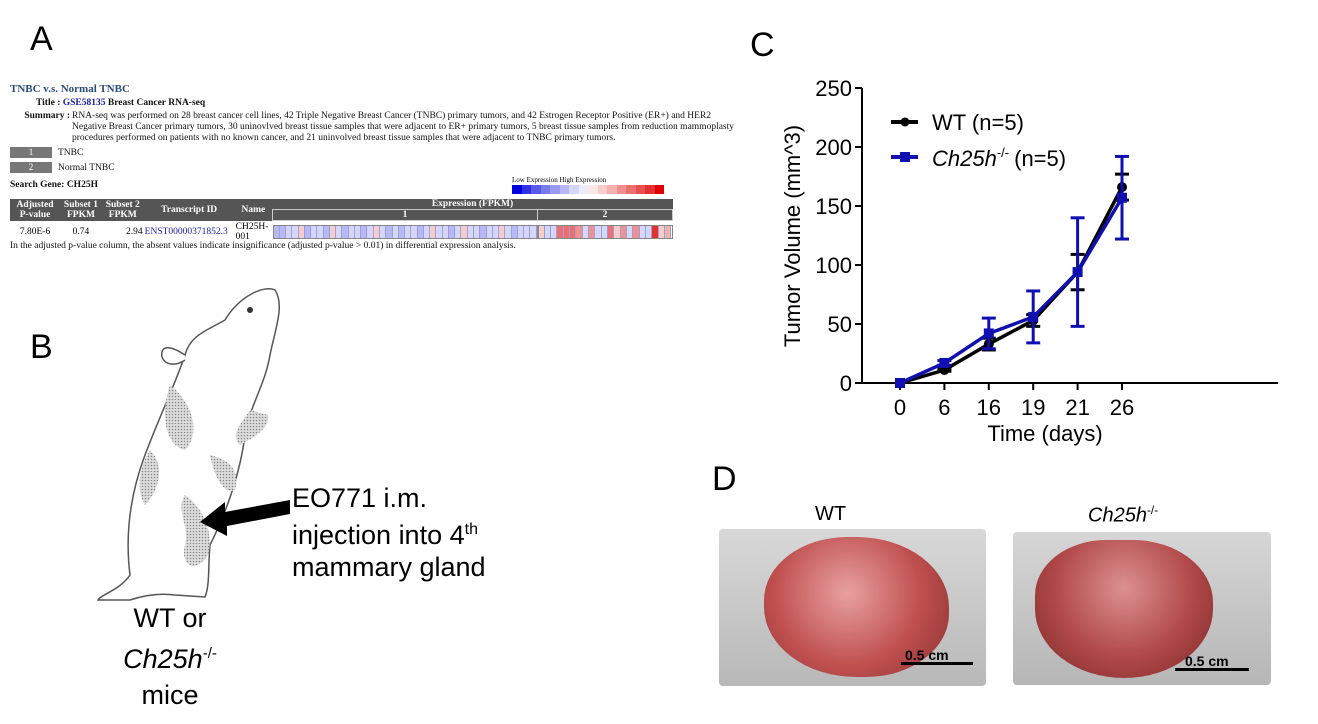 Image resolution: width=1318 pixels, height=724 pixels. I want to click on mouse-illustration, so click(188, 444).